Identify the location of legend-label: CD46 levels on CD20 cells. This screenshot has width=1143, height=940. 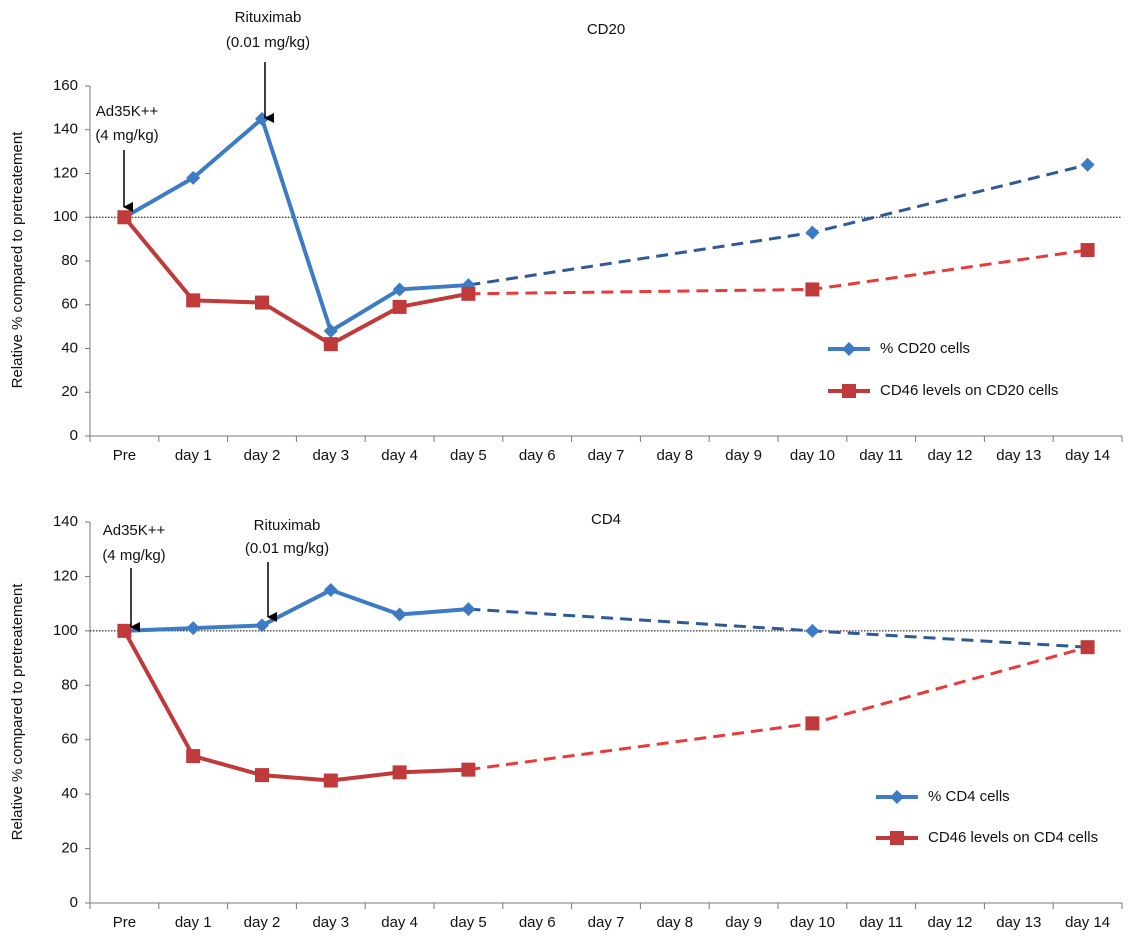
(969, 390).